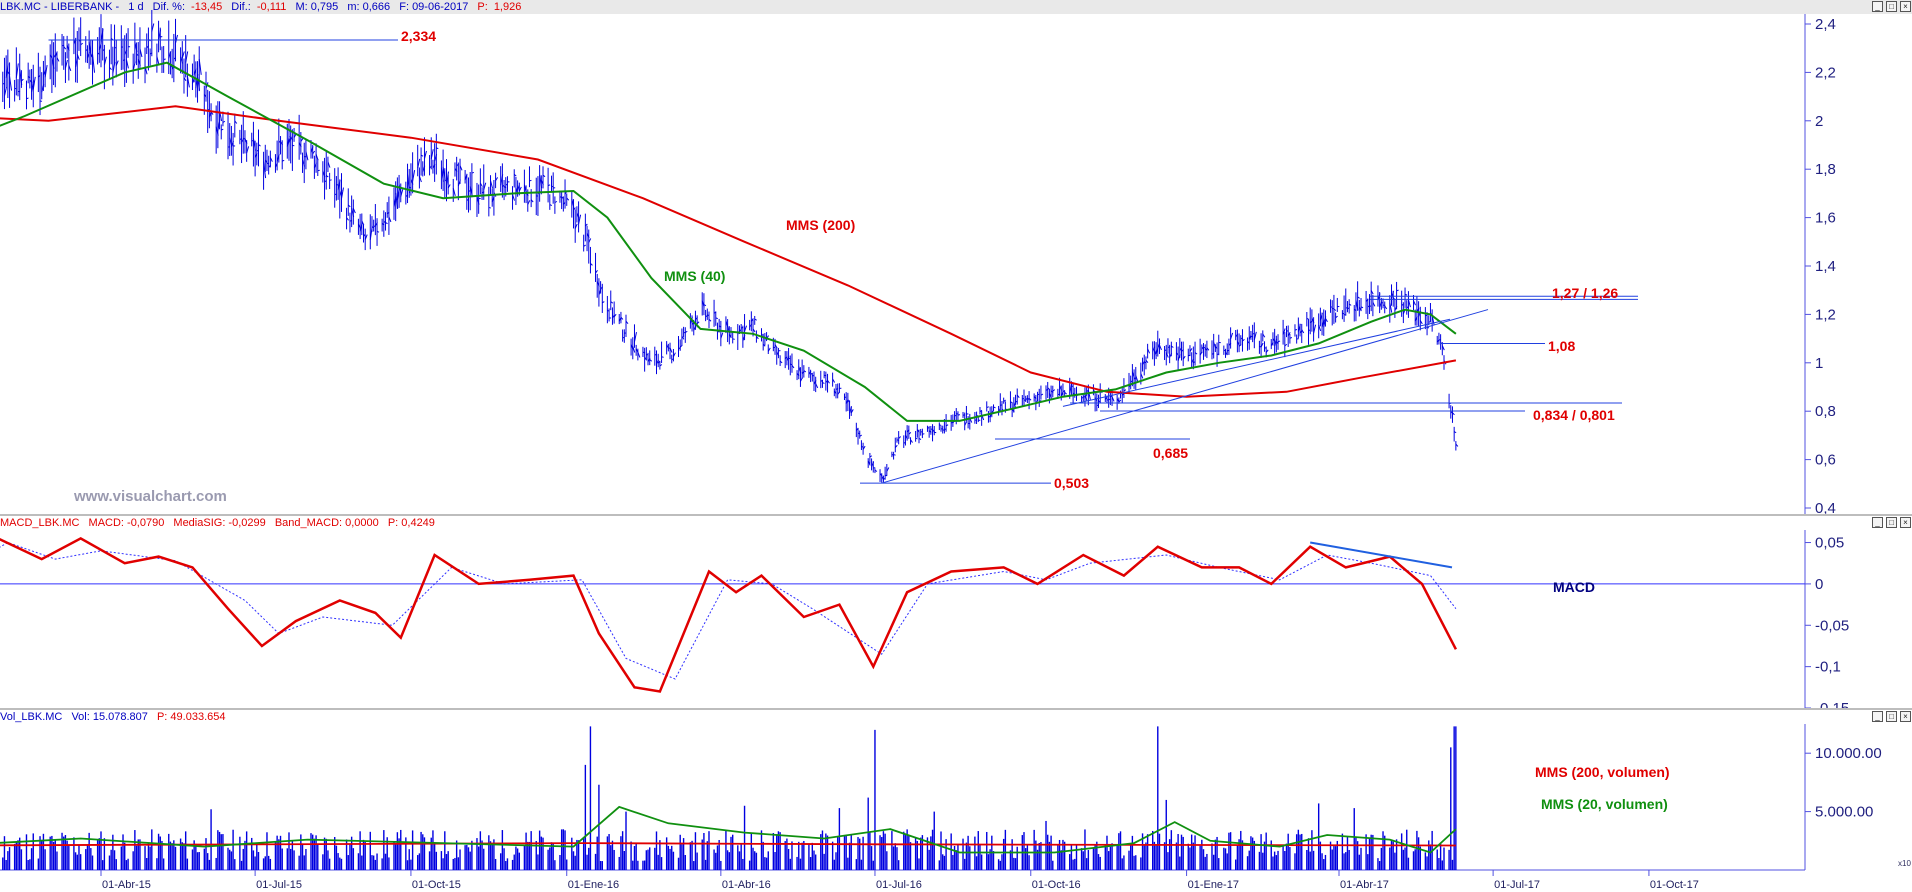  Describe the element at coordinates (956, 717) in the screenshot. I see `volume-header: Vol_LBK.MC Vol: 15.078.807 P: 49.033.654` at that location.